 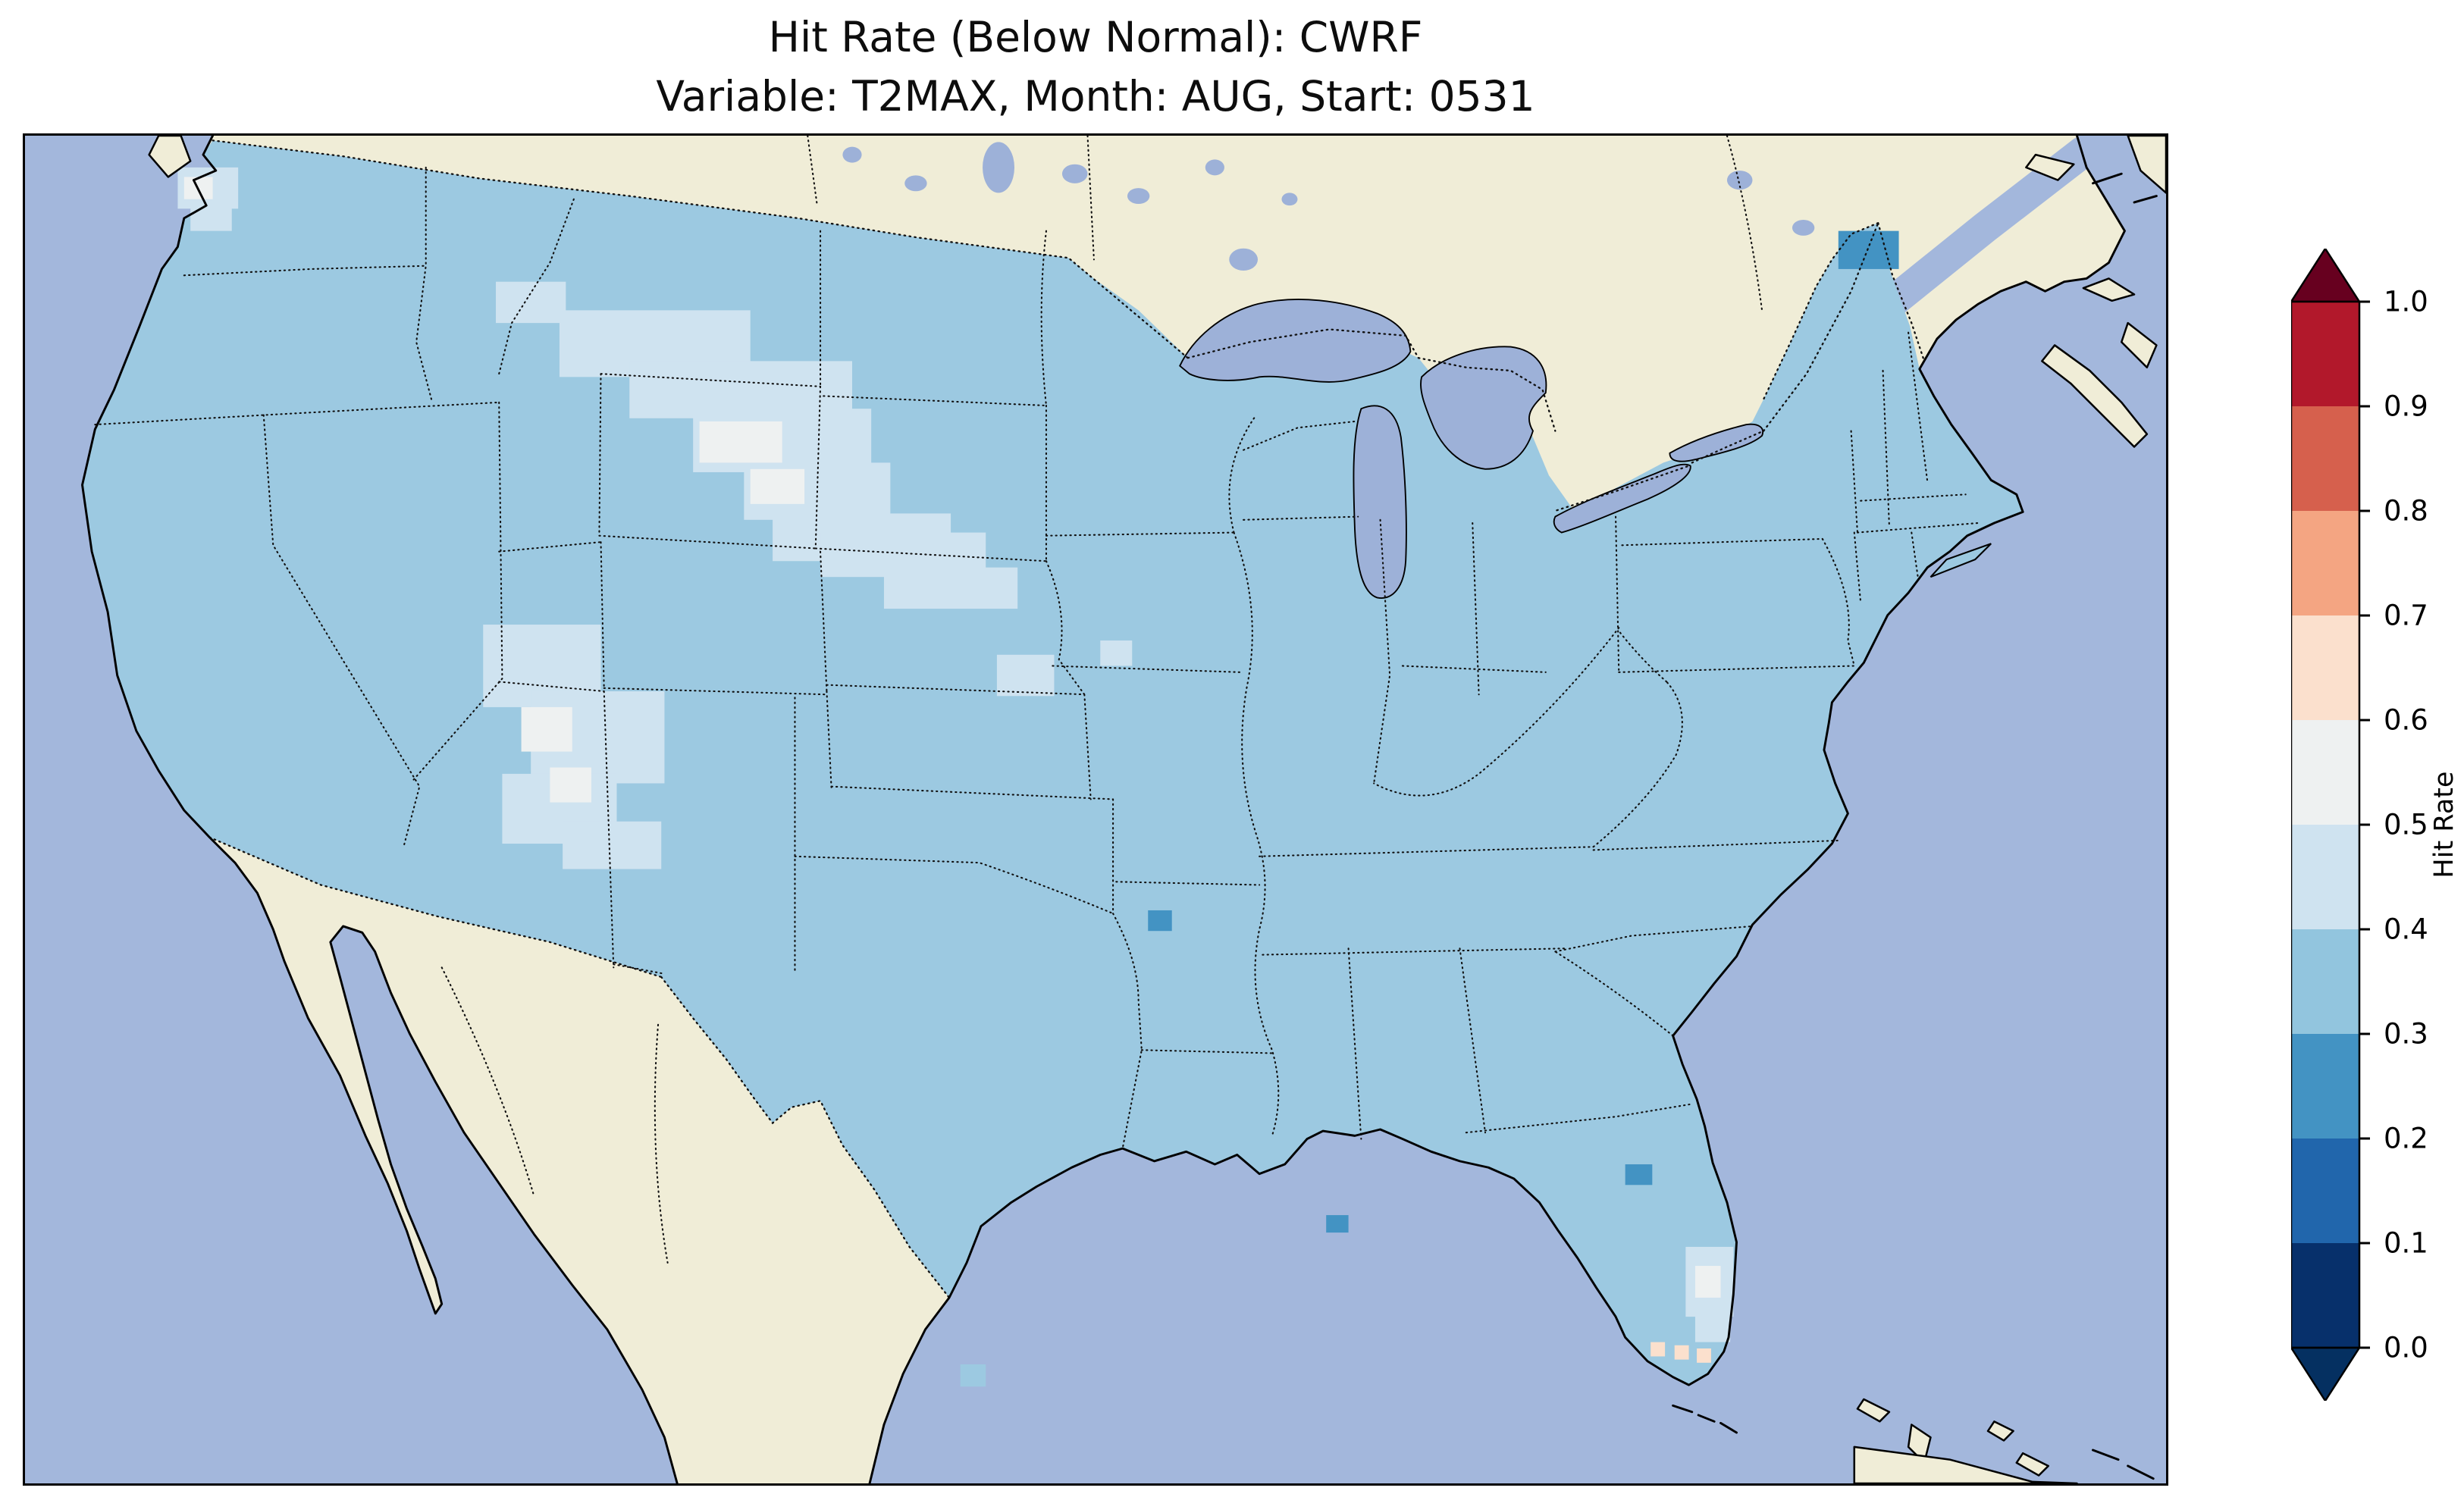 I want to click on title-line-2: Variable: T2MAX, Month: AUG, Start: 0531, so click(x=1096, y=96).